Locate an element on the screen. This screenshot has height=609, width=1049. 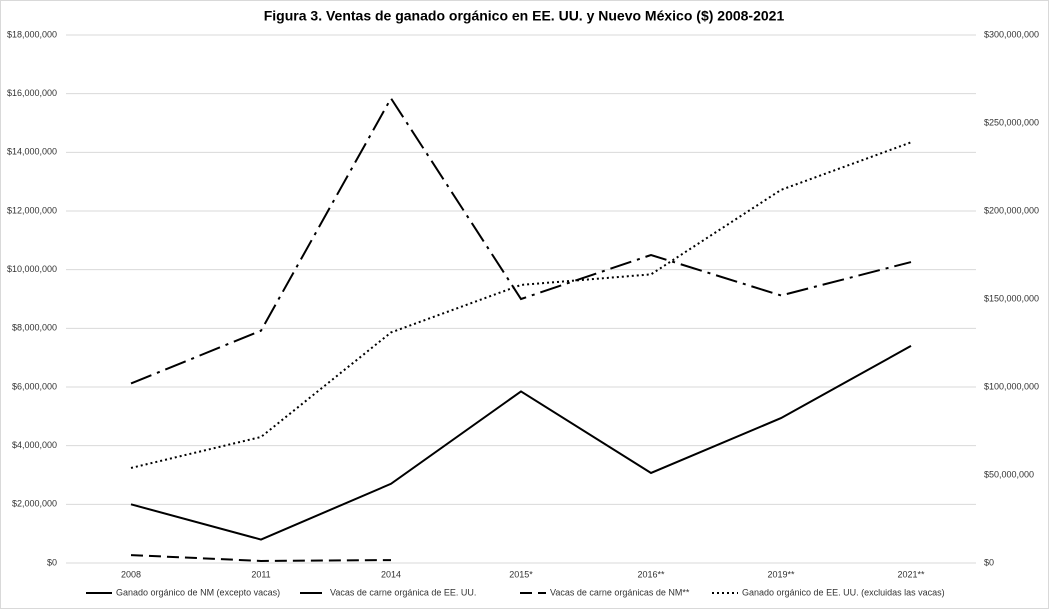
y-tick-label: $16,000,000 is located at coordinates (32, 93).